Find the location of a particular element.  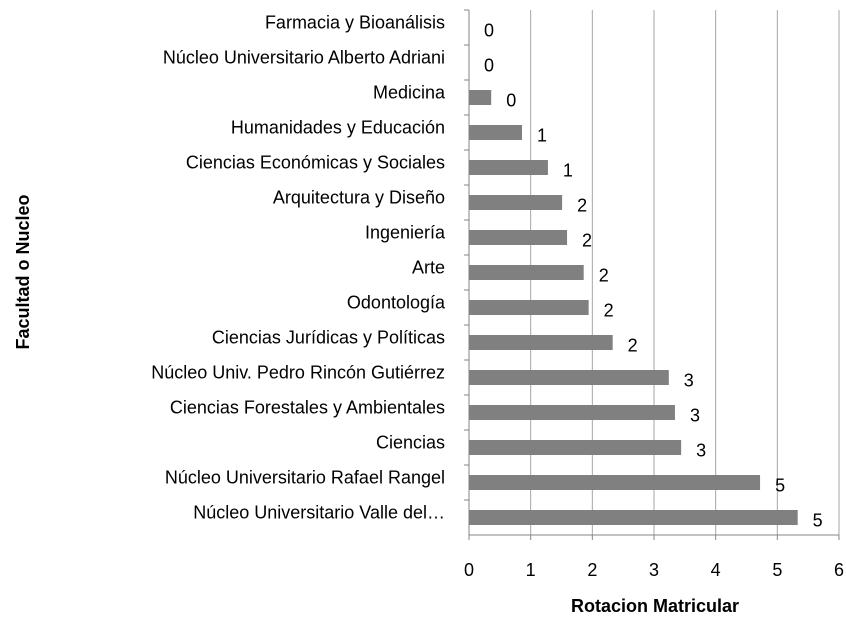

y-tick-label: Odontología is located at coordinates (396, 302).